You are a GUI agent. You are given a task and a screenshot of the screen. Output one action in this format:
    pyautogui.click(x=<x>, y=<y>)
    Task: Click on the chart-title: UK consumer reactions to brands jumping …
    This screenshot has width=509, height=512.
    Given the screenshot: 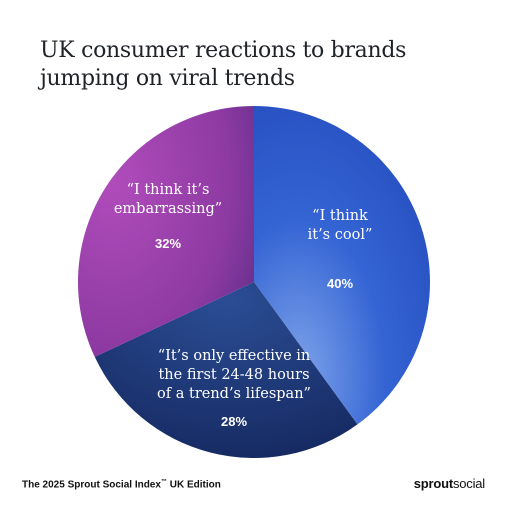 What is the action you would take?
    pyautogui.click(x=223, y=64)
    